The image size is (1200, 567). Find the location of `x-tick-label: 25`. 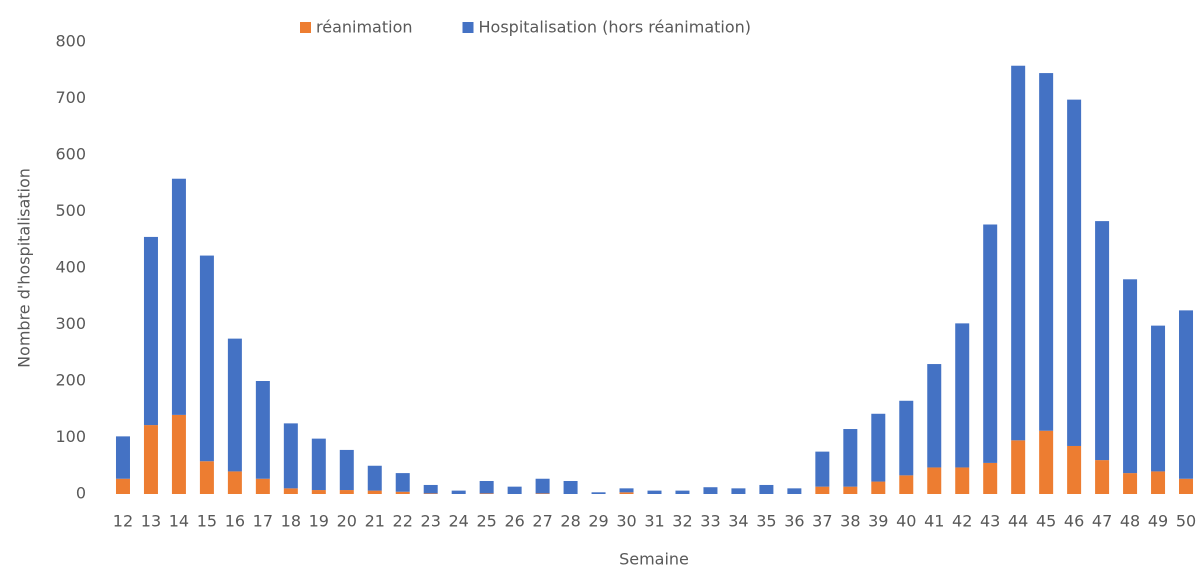

x-tick-label: 25 is located at coordinates (486, 521).